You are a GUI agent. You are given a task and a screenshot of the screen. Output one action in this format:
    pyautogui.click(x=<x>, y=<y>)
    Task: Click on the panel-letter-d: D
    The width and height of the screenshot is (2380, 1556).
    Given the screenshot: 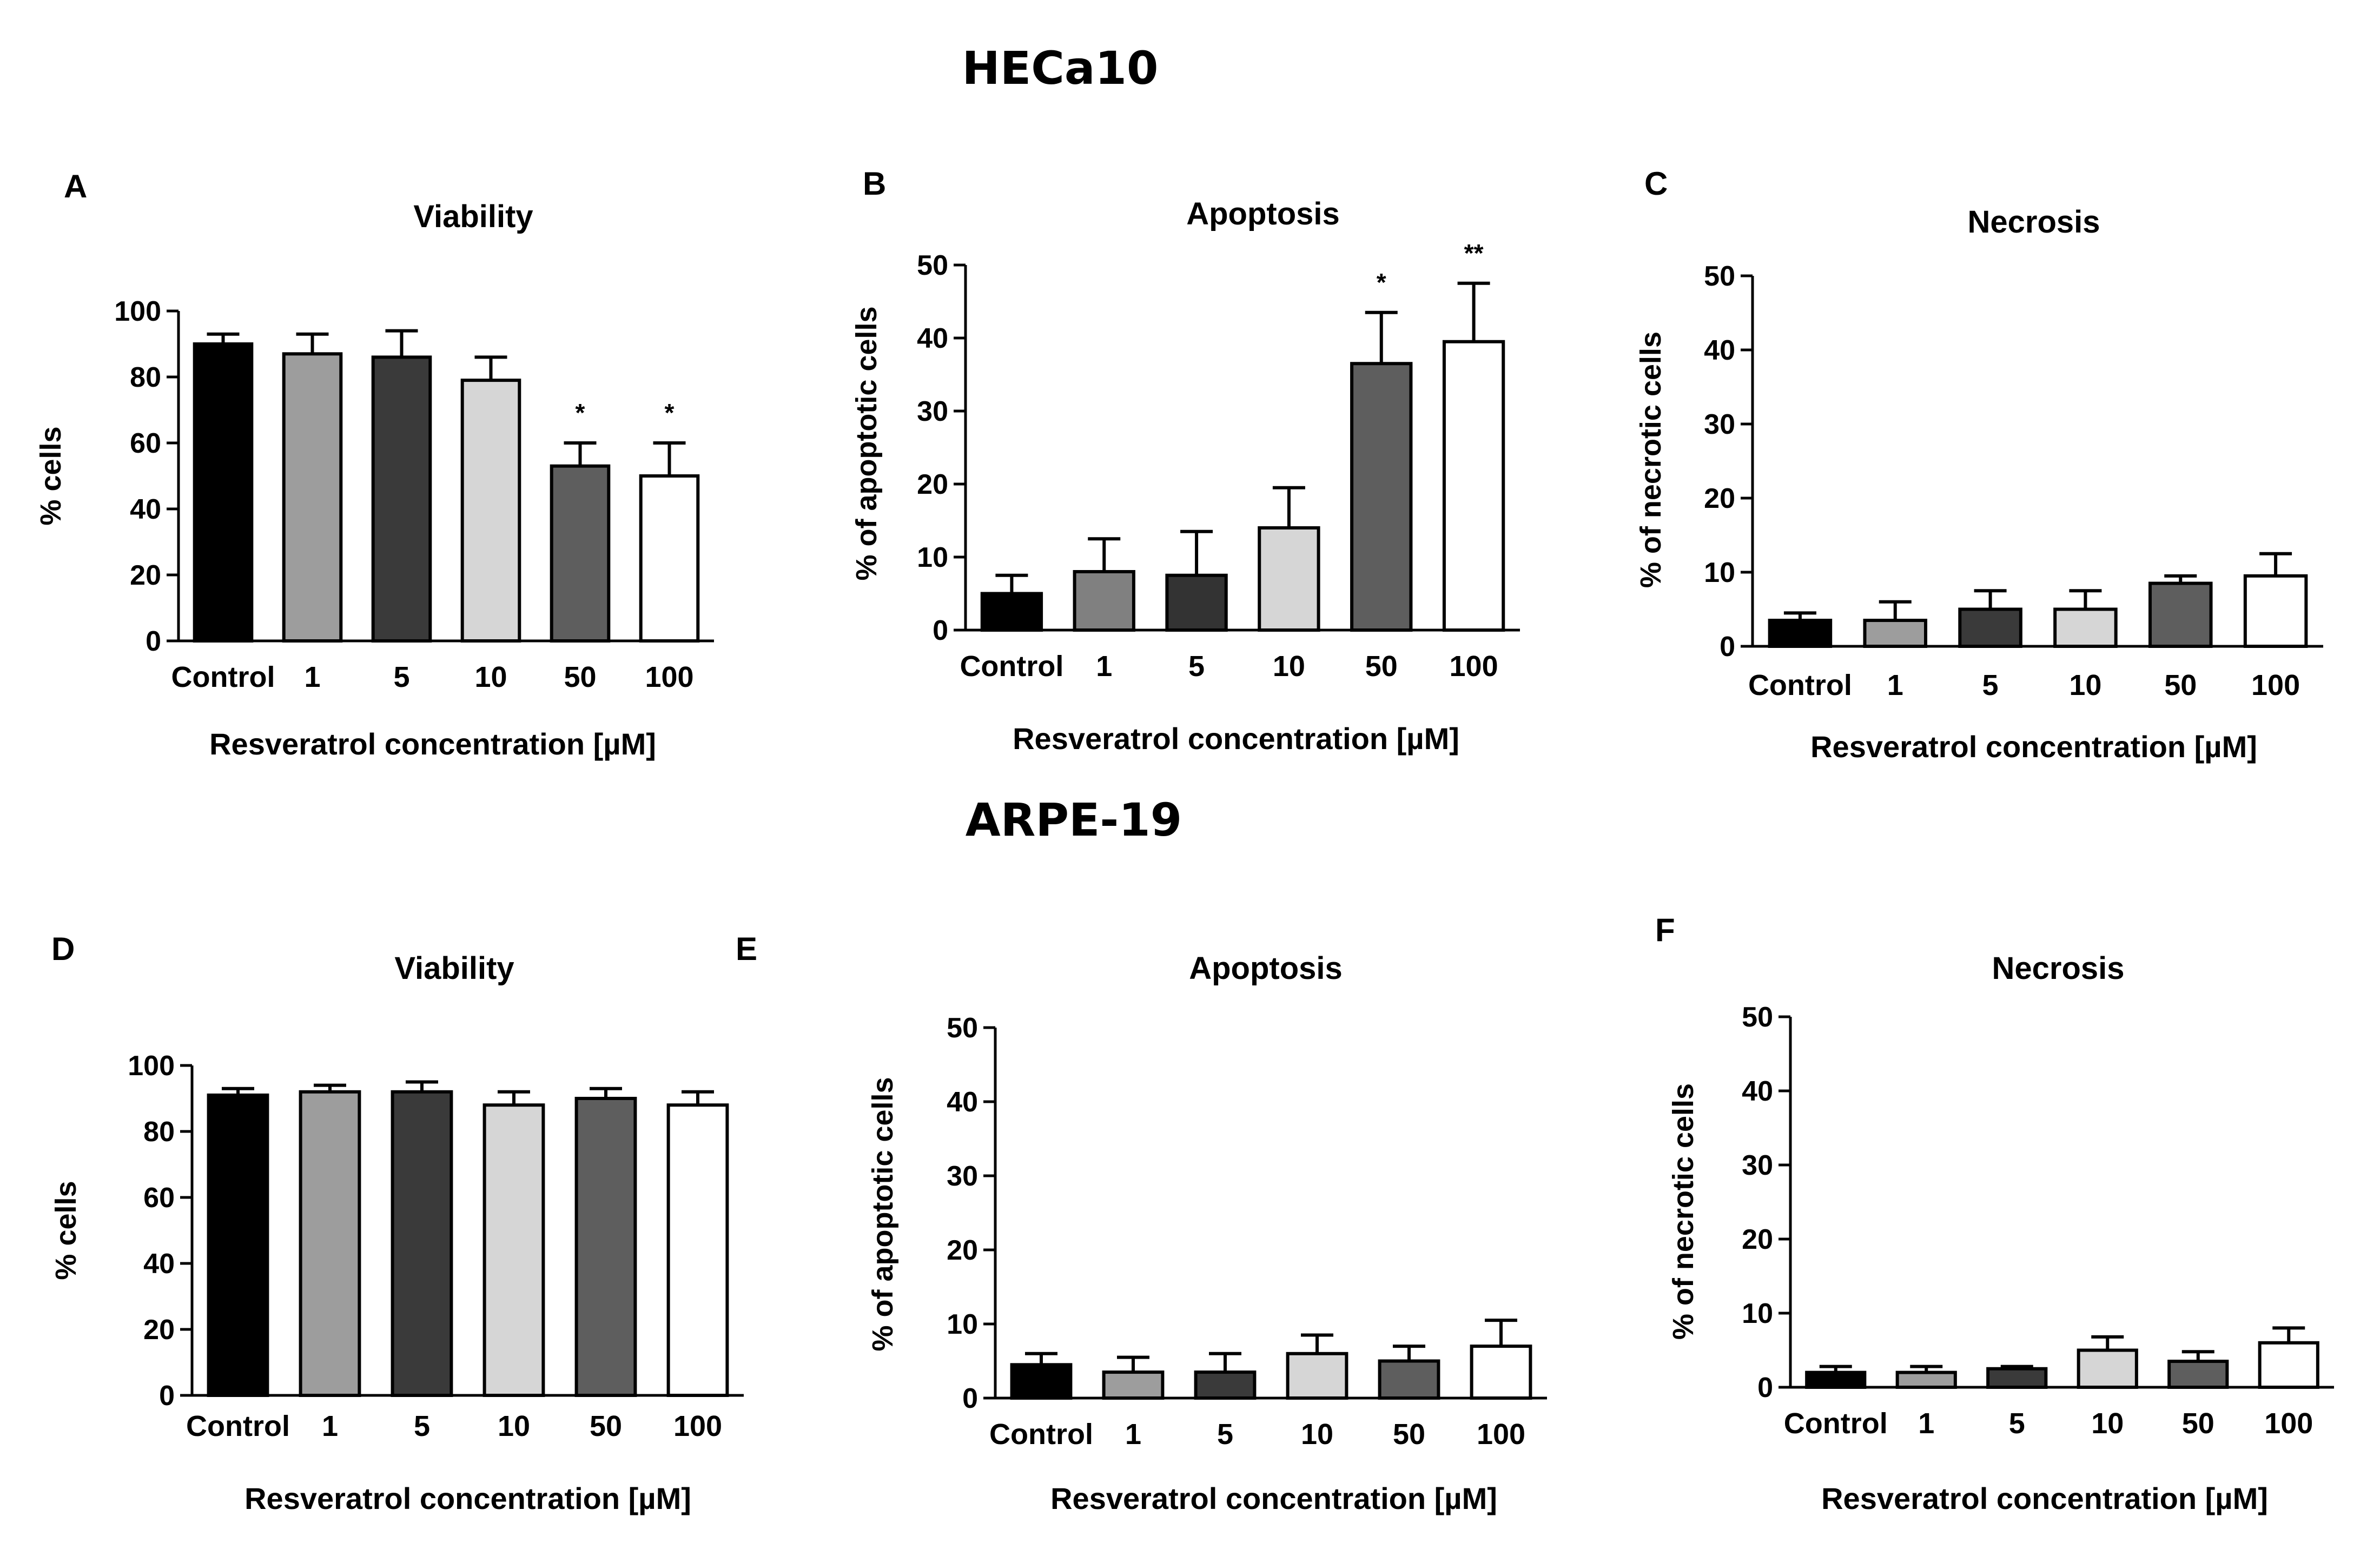 What is the action you would take?
    pyautogui.click(x=63, y=949)
    